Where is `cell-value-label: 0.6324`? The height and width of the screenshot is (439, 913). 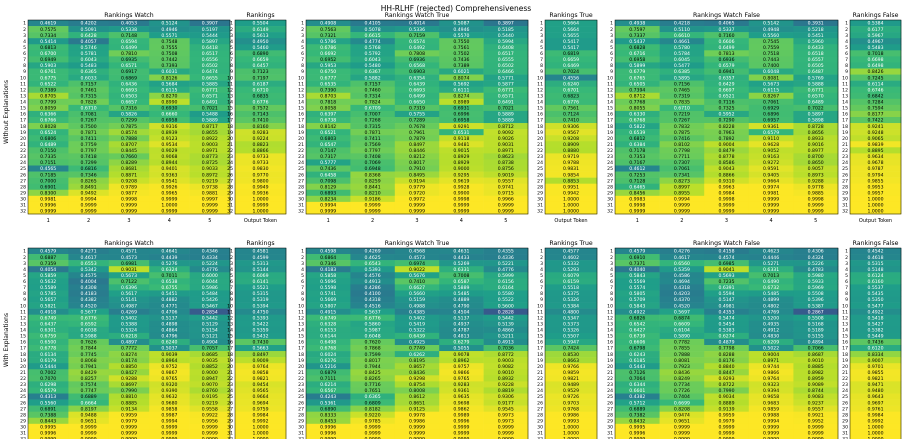 cell-value-label: 0.6324 is located at coordinates (169, 270).